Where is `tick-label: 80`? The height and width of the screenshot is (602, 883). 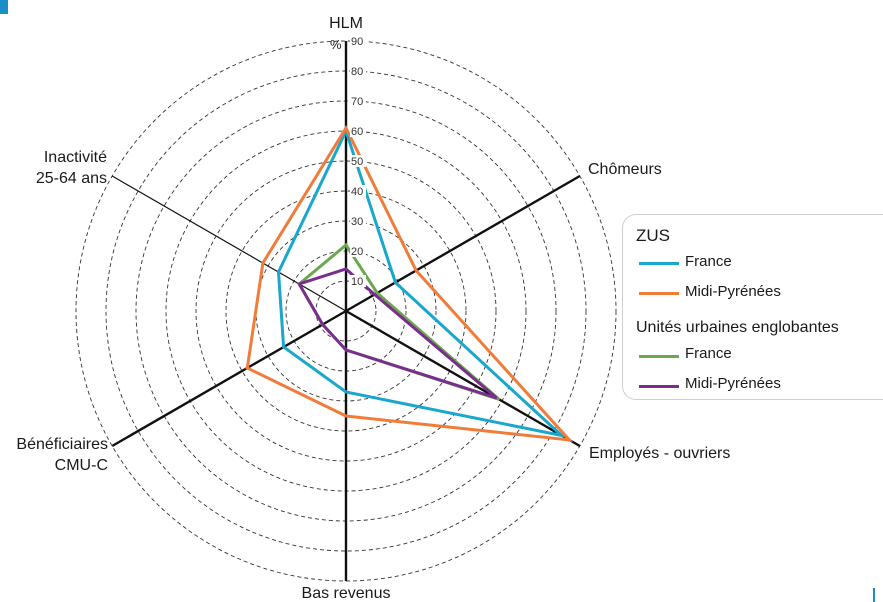 tick-label: 80 is located at coordinates (357, 72).